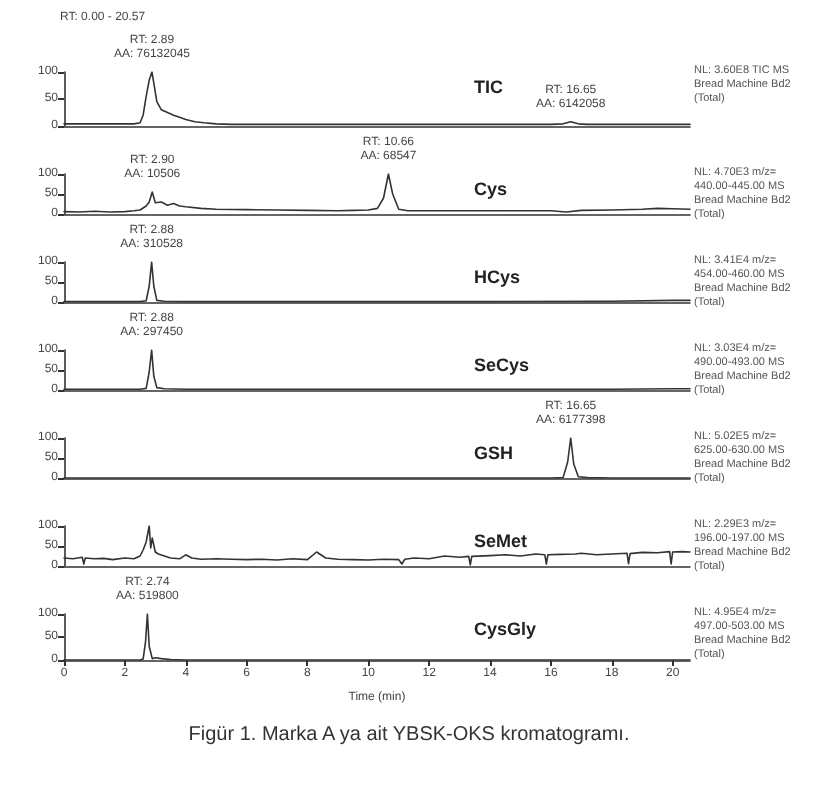 The height and width of the screenshot is (788, 818). Describe the element at coordinates (497, 277) in the screenshot. I see `chart-title: HCys` at that location.